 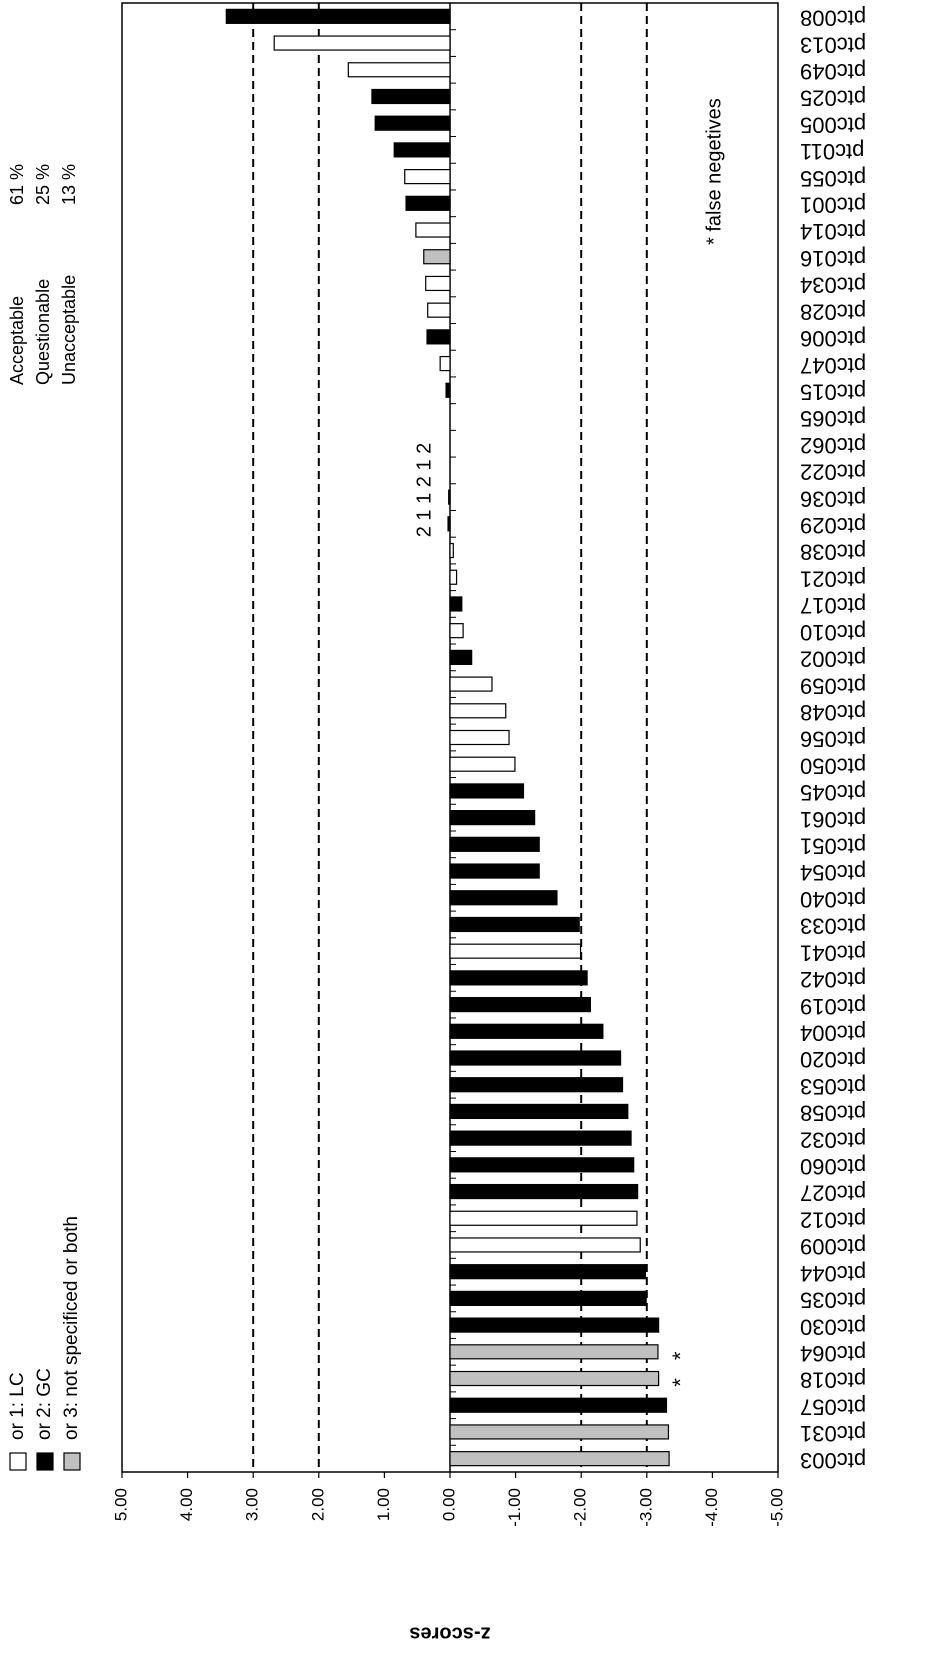 What do you see at coordinates (833, 1380) in the screenshot?
I see `x-tick-label: ptc018` at bounding box center [833, 1380].